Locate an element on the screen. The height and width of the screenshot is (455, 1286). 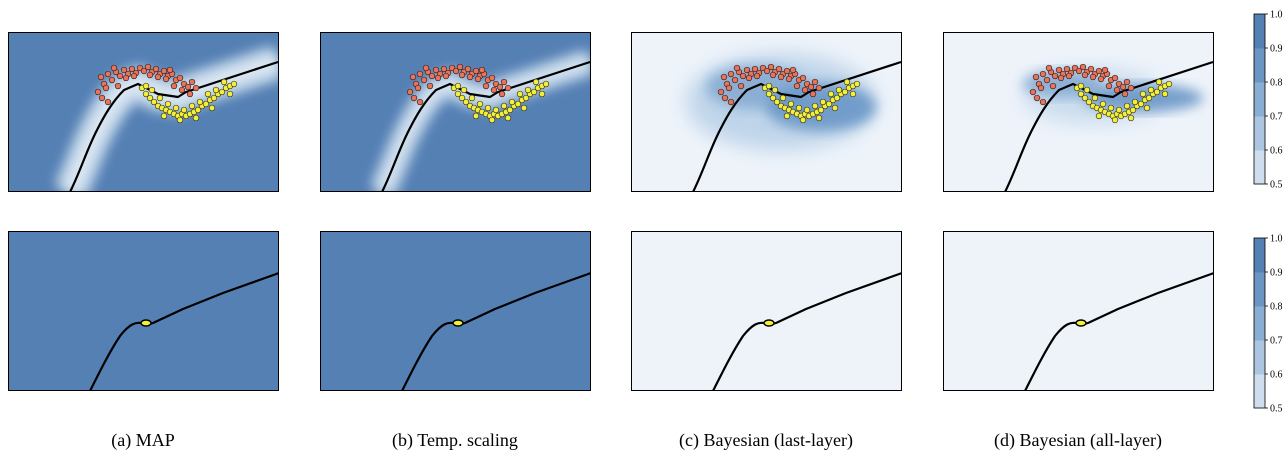
panel-map-bottom is located at coordinates (143, 311).